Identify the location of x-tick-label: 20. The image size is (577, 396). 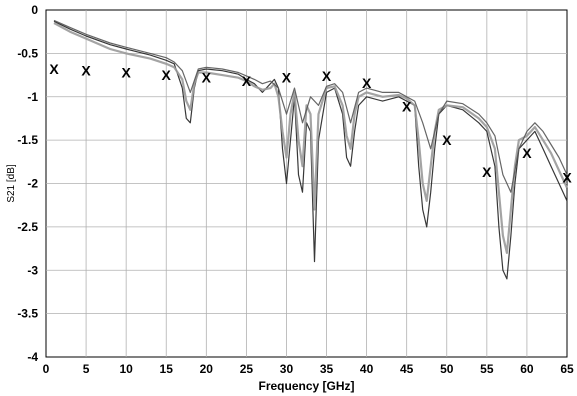
(207, 369).